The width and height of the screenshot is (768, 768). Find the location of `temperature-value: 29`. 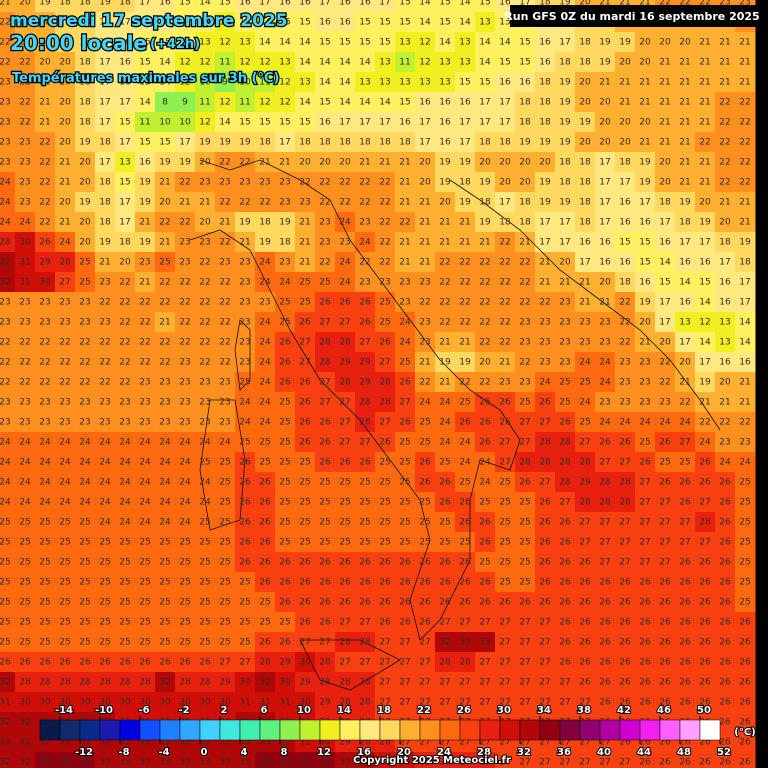

temperature-value: 29 is located at coordinates (285, 663).